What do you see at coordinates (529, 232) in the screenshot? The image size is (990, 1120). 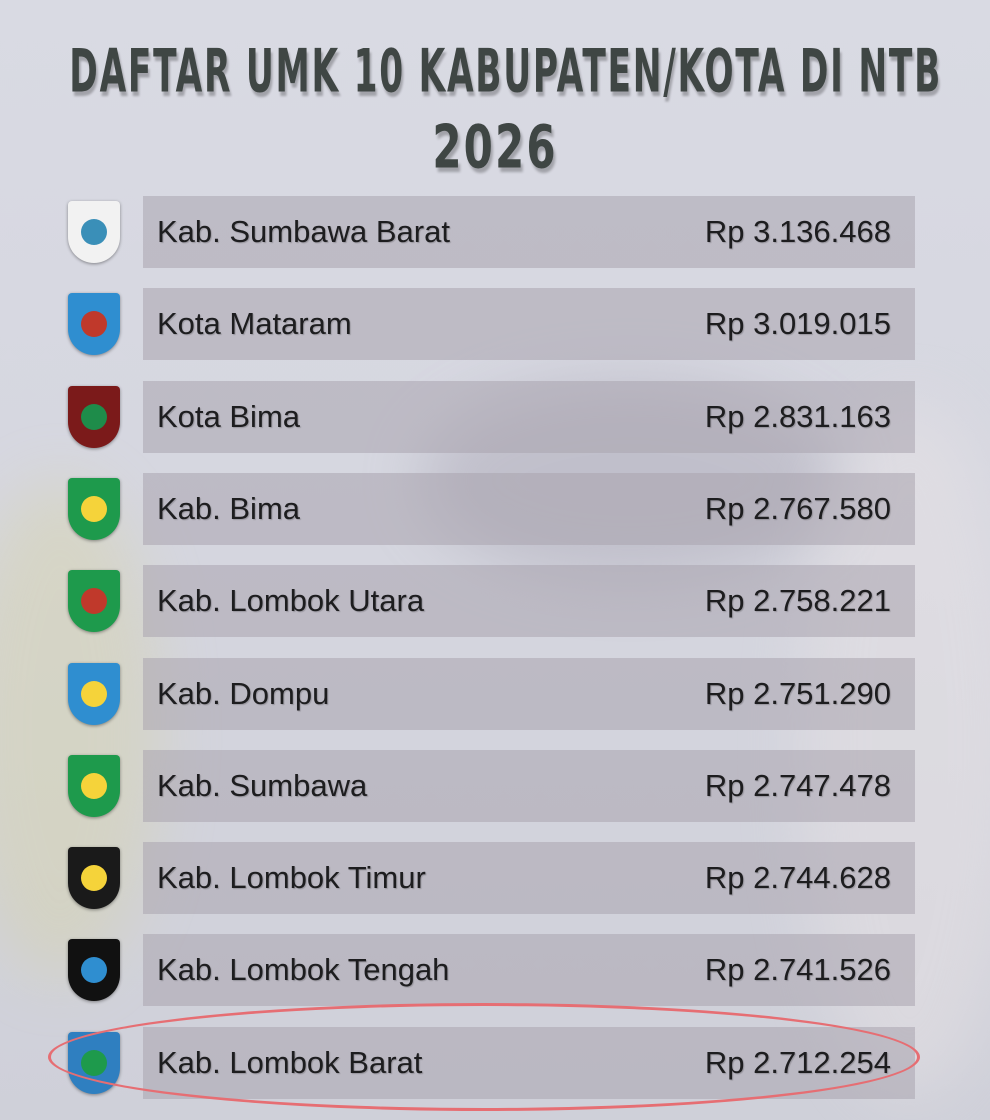 I see `list-item: Kab. Sumbawa Barat Rp 3.136.468` at bounding box center [529, 232].